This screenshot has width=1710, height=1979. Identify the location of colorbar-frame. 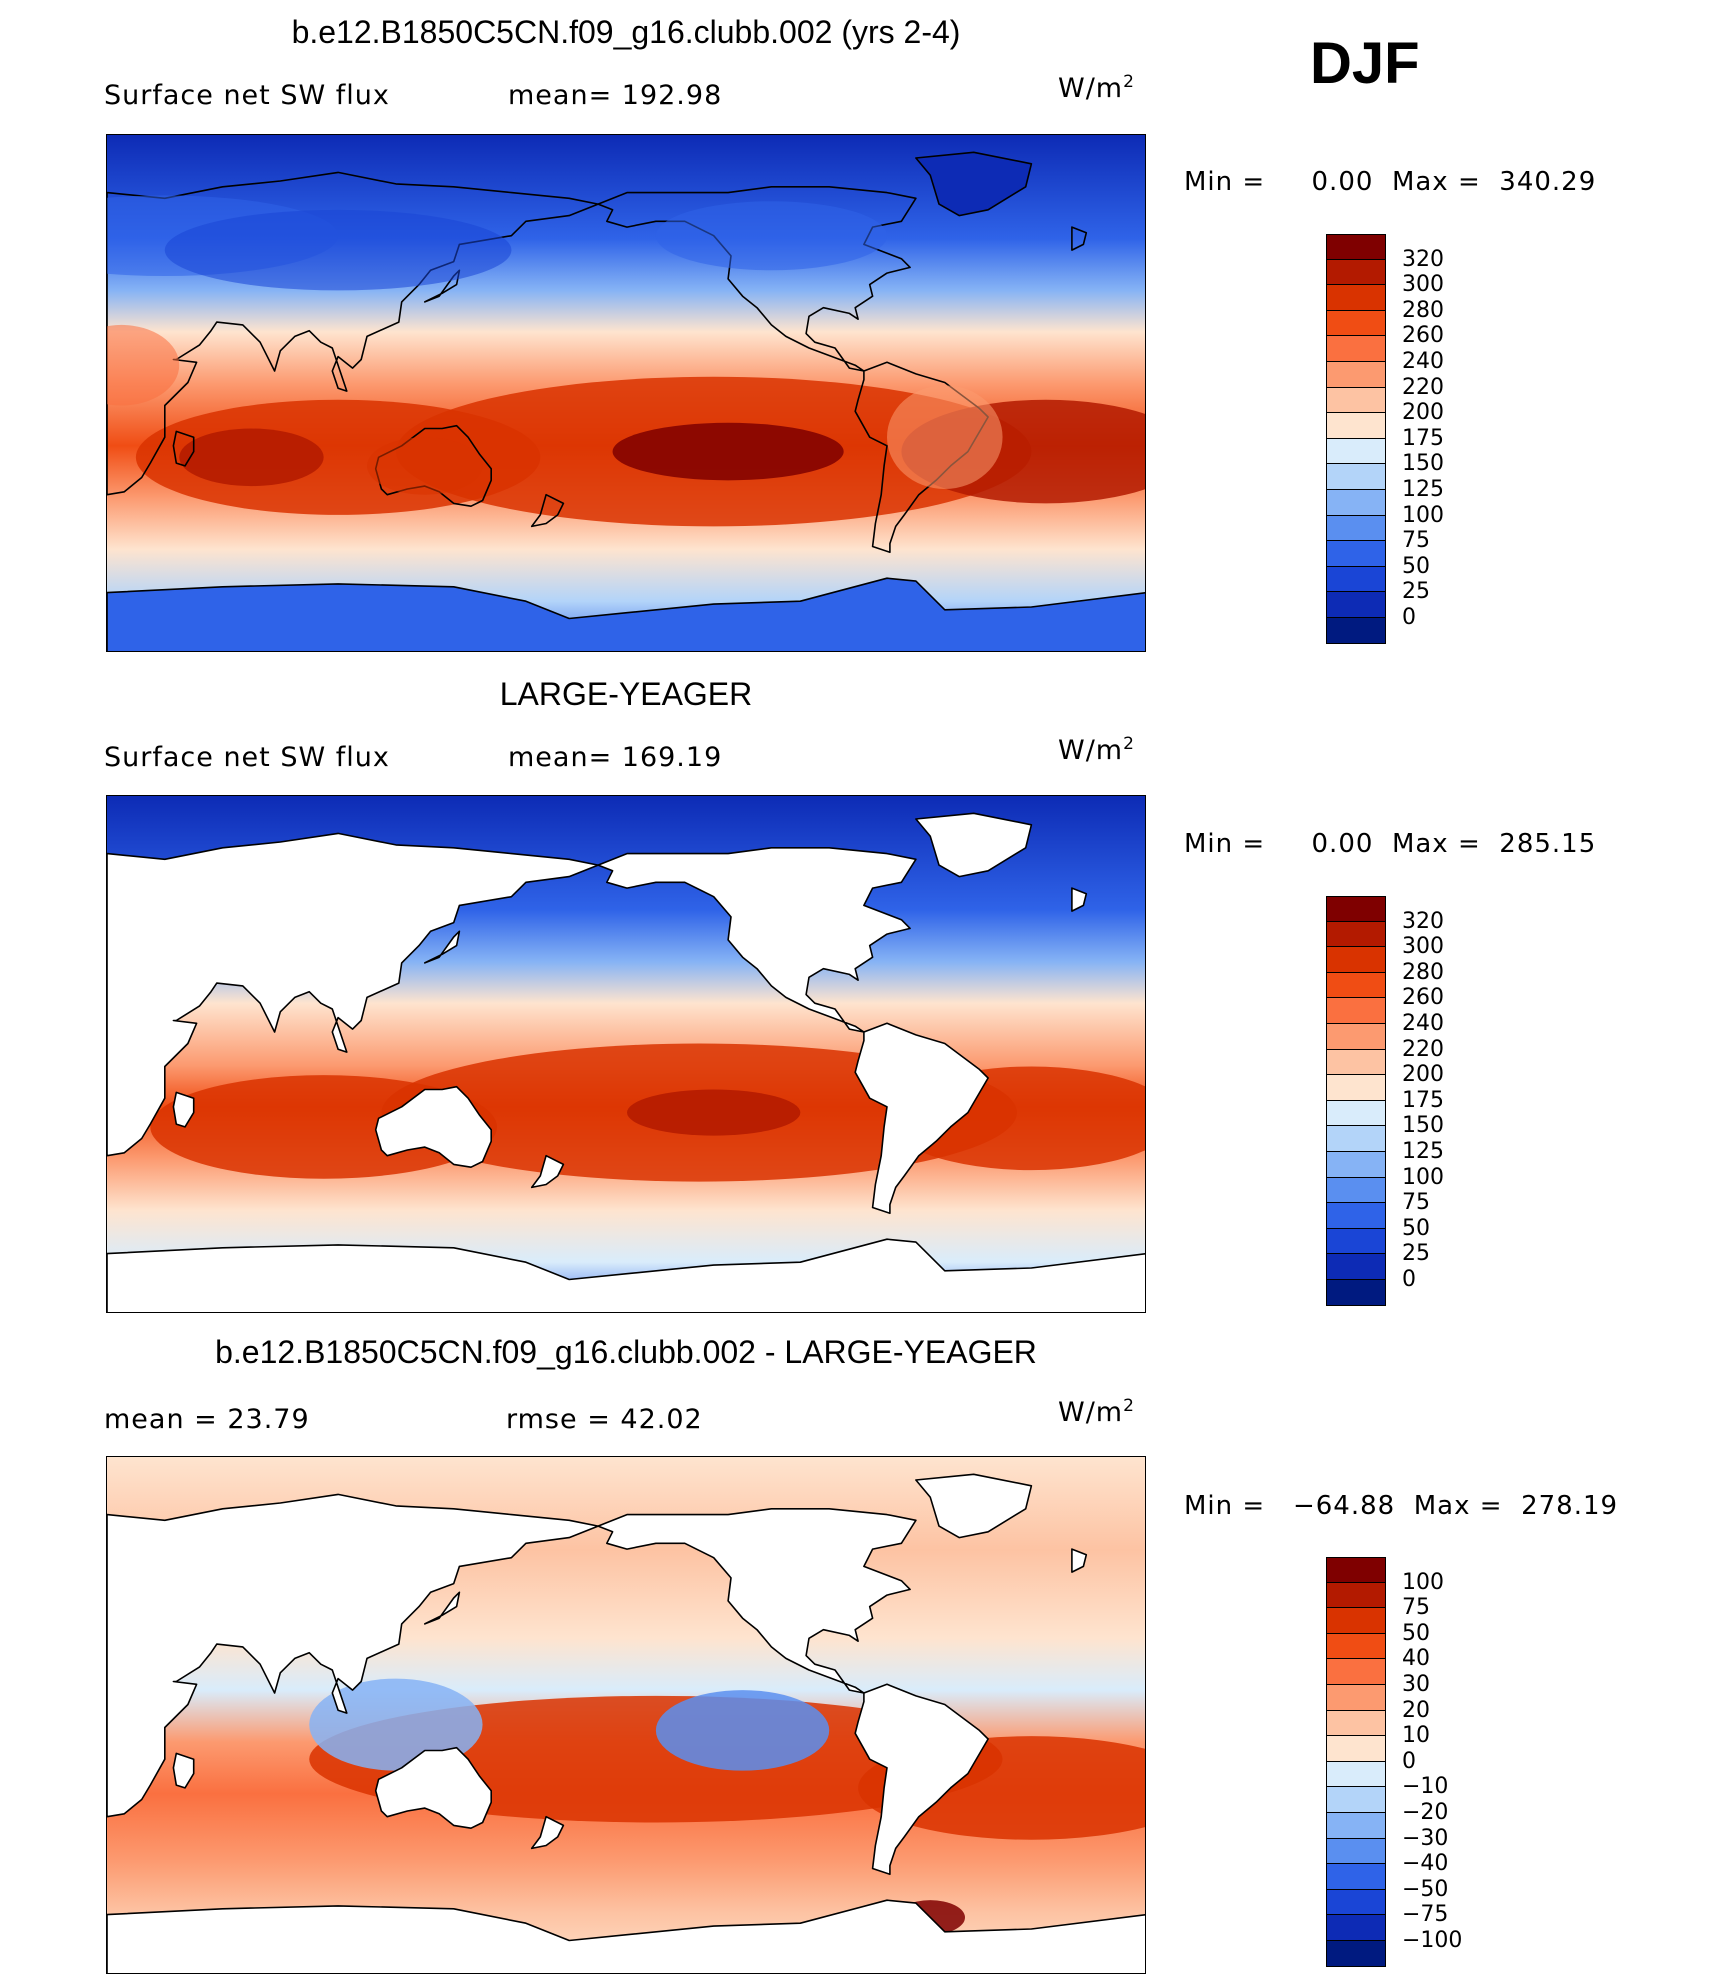
(1356, 1101).